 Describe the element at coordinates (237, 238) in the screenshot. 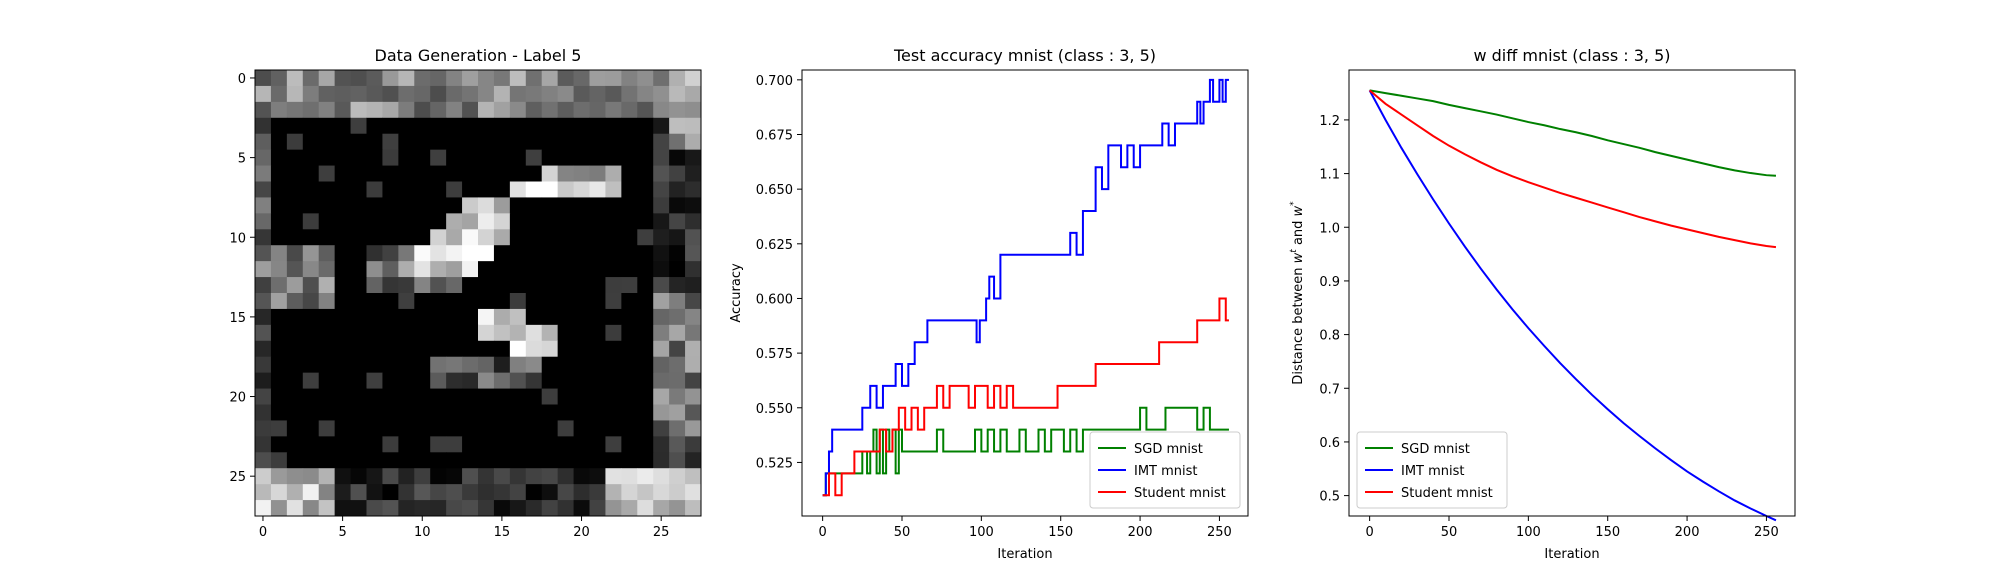

I see `y-tick-label: 10` at that location.